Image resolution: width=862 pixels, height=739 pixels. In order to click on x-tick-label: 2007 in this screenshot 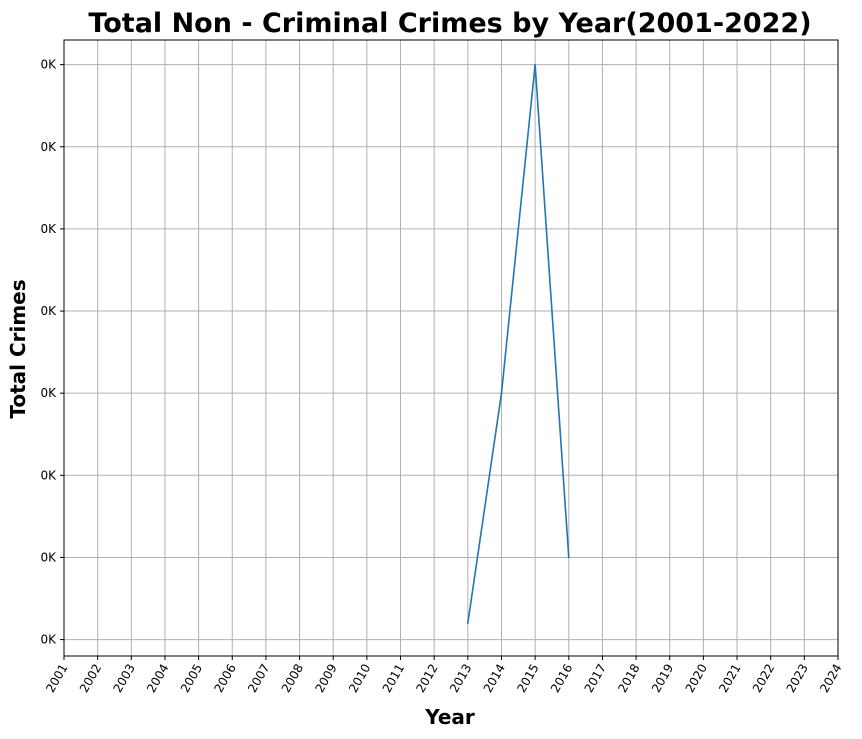, I will do `click(258, 678)`.